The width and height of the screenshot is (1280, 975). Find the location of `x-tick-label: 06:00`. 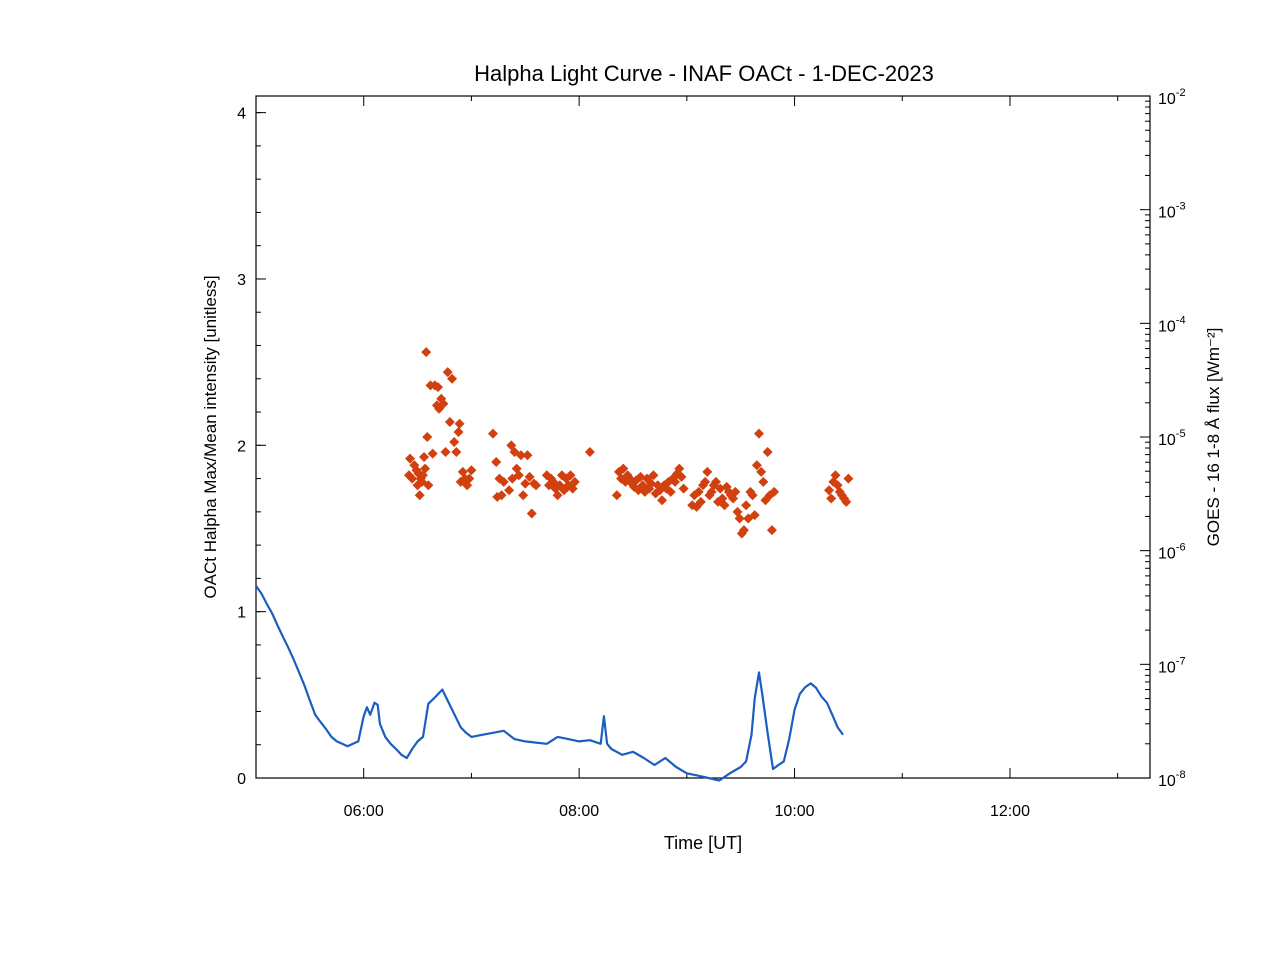

x-tick-label: 06:00 is located at coordinates (364, 811).